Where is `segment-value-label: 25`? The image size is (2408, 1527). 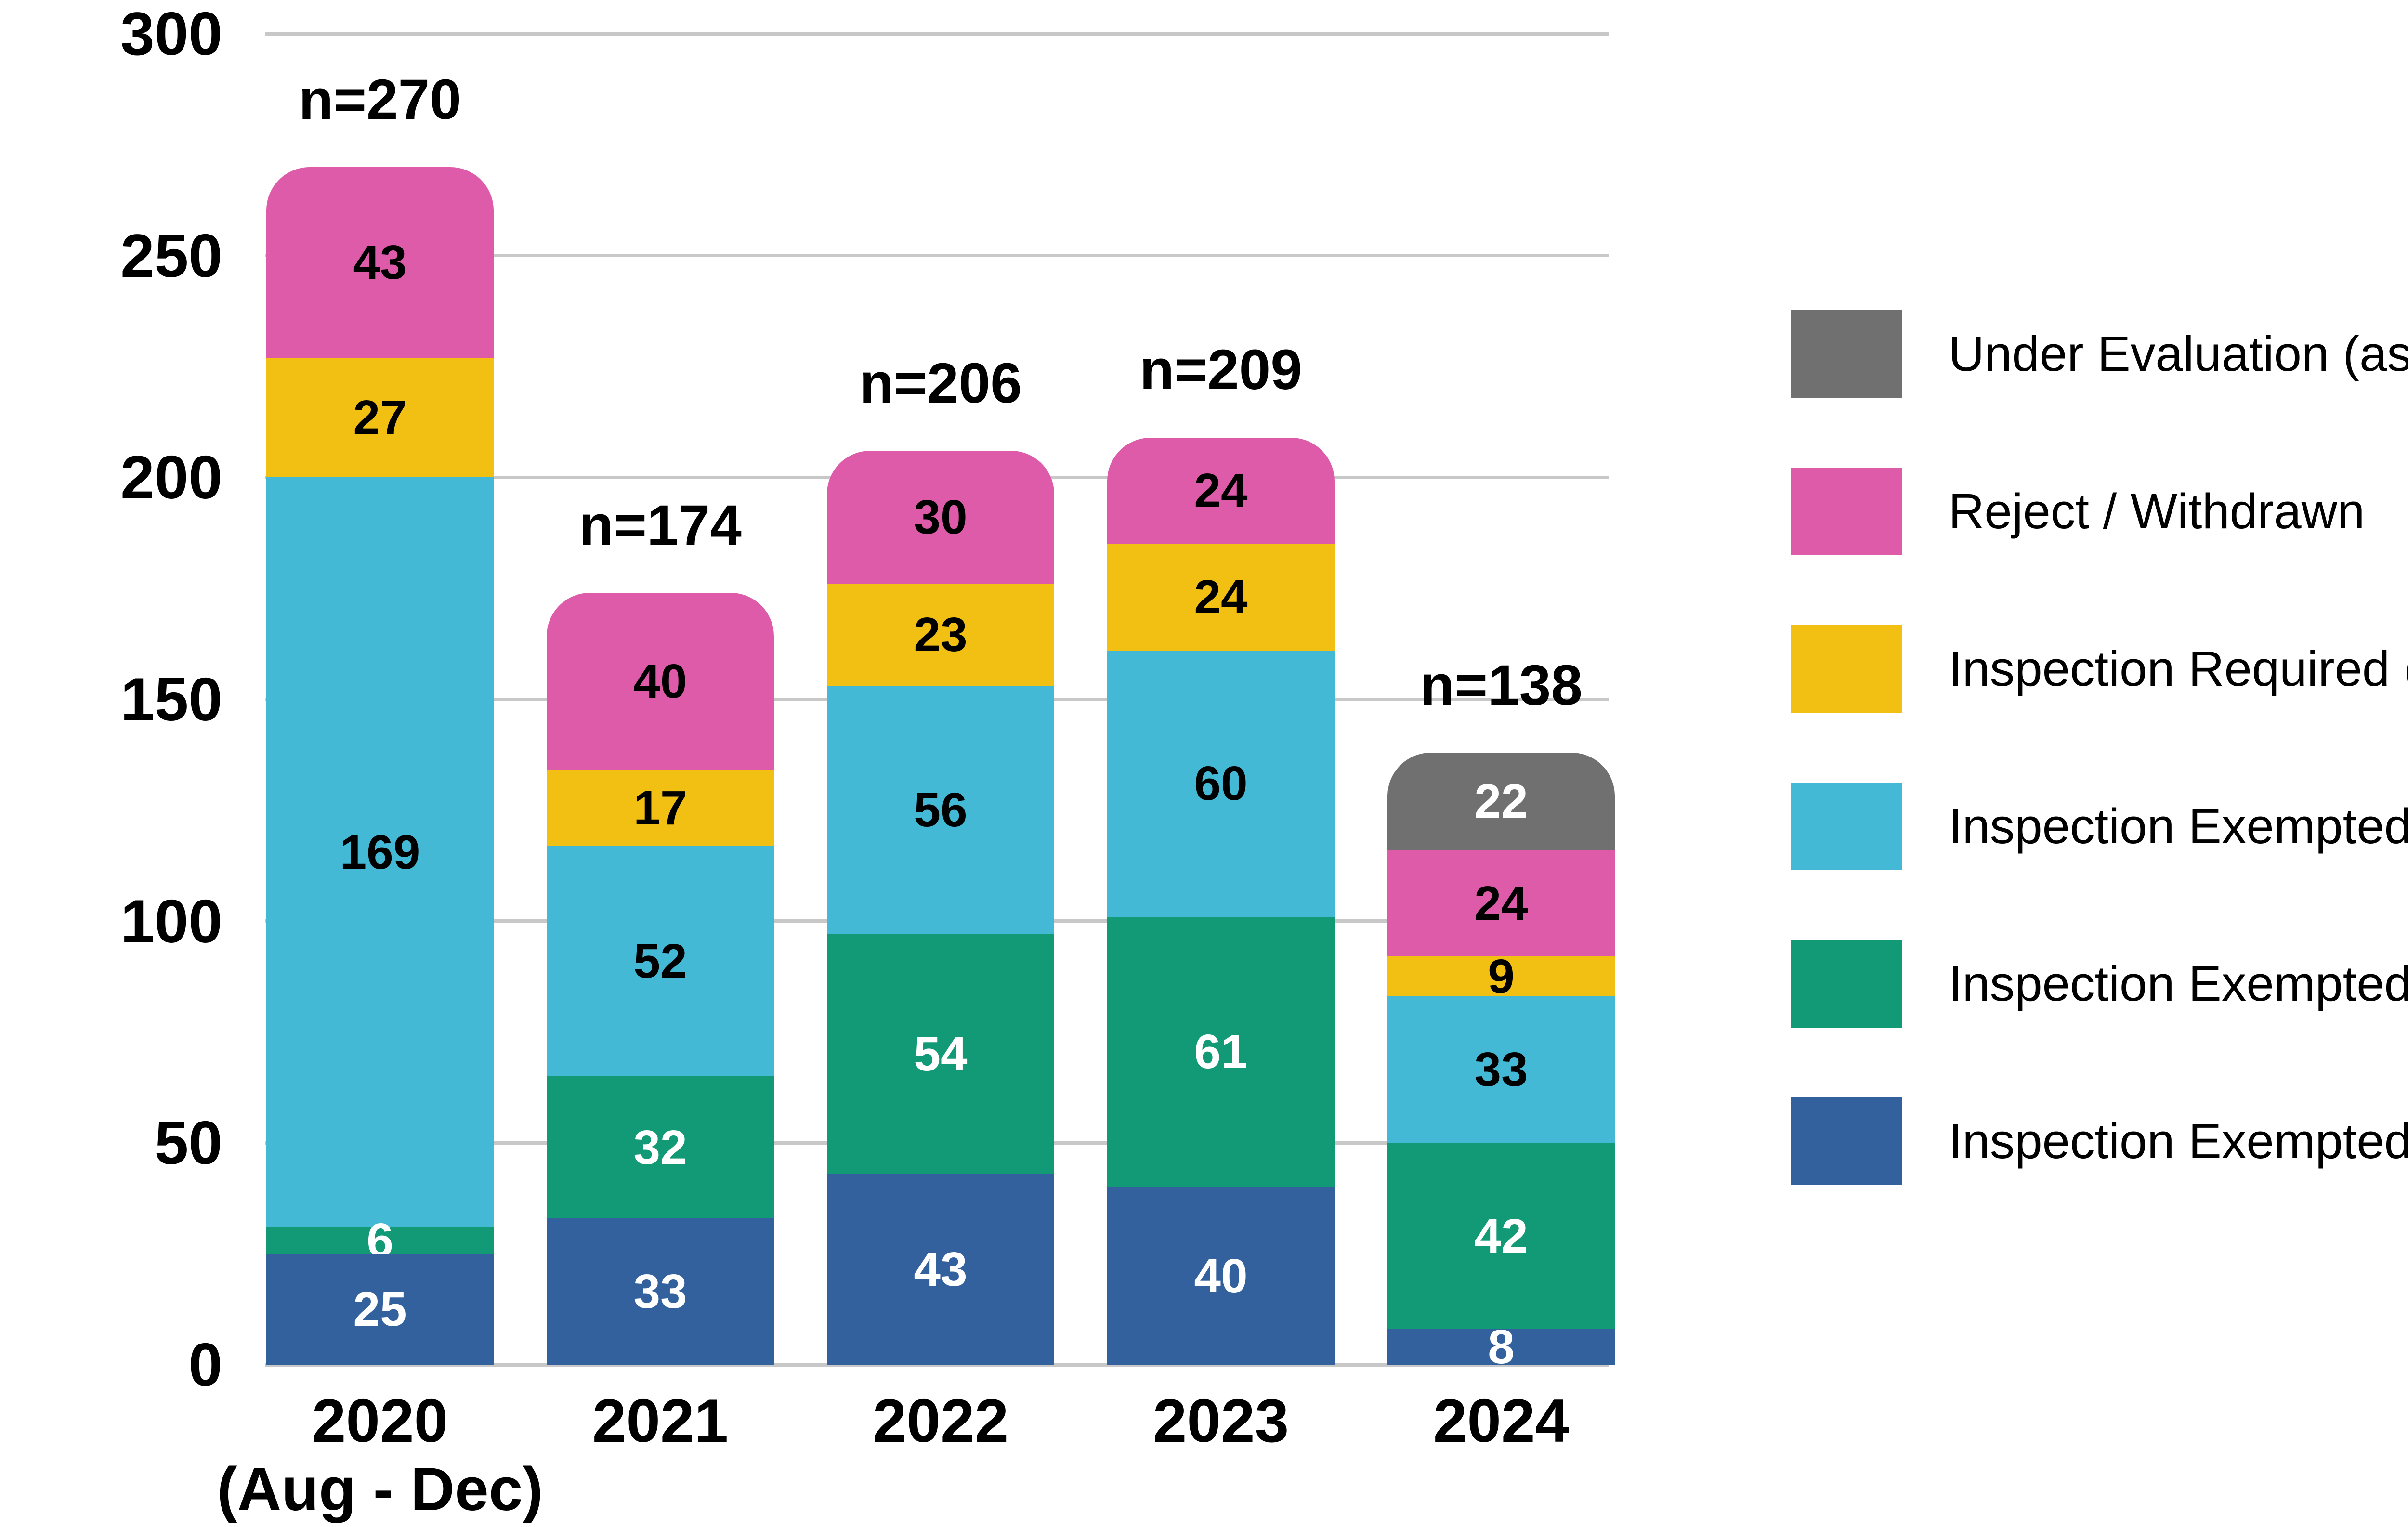 segment-value-label: 25 is located at coordinates (380, 1309).